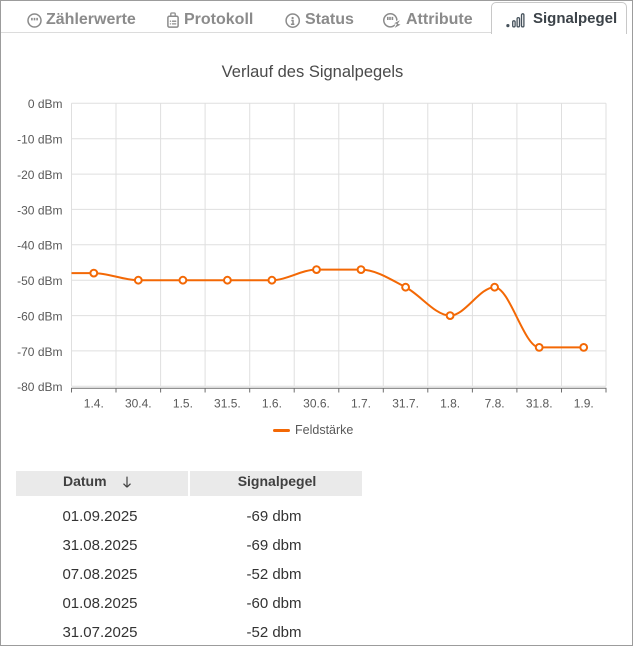 This screenshot has height=648, width=633. I want to click on svg-text: 31.7., so click(405, 404).